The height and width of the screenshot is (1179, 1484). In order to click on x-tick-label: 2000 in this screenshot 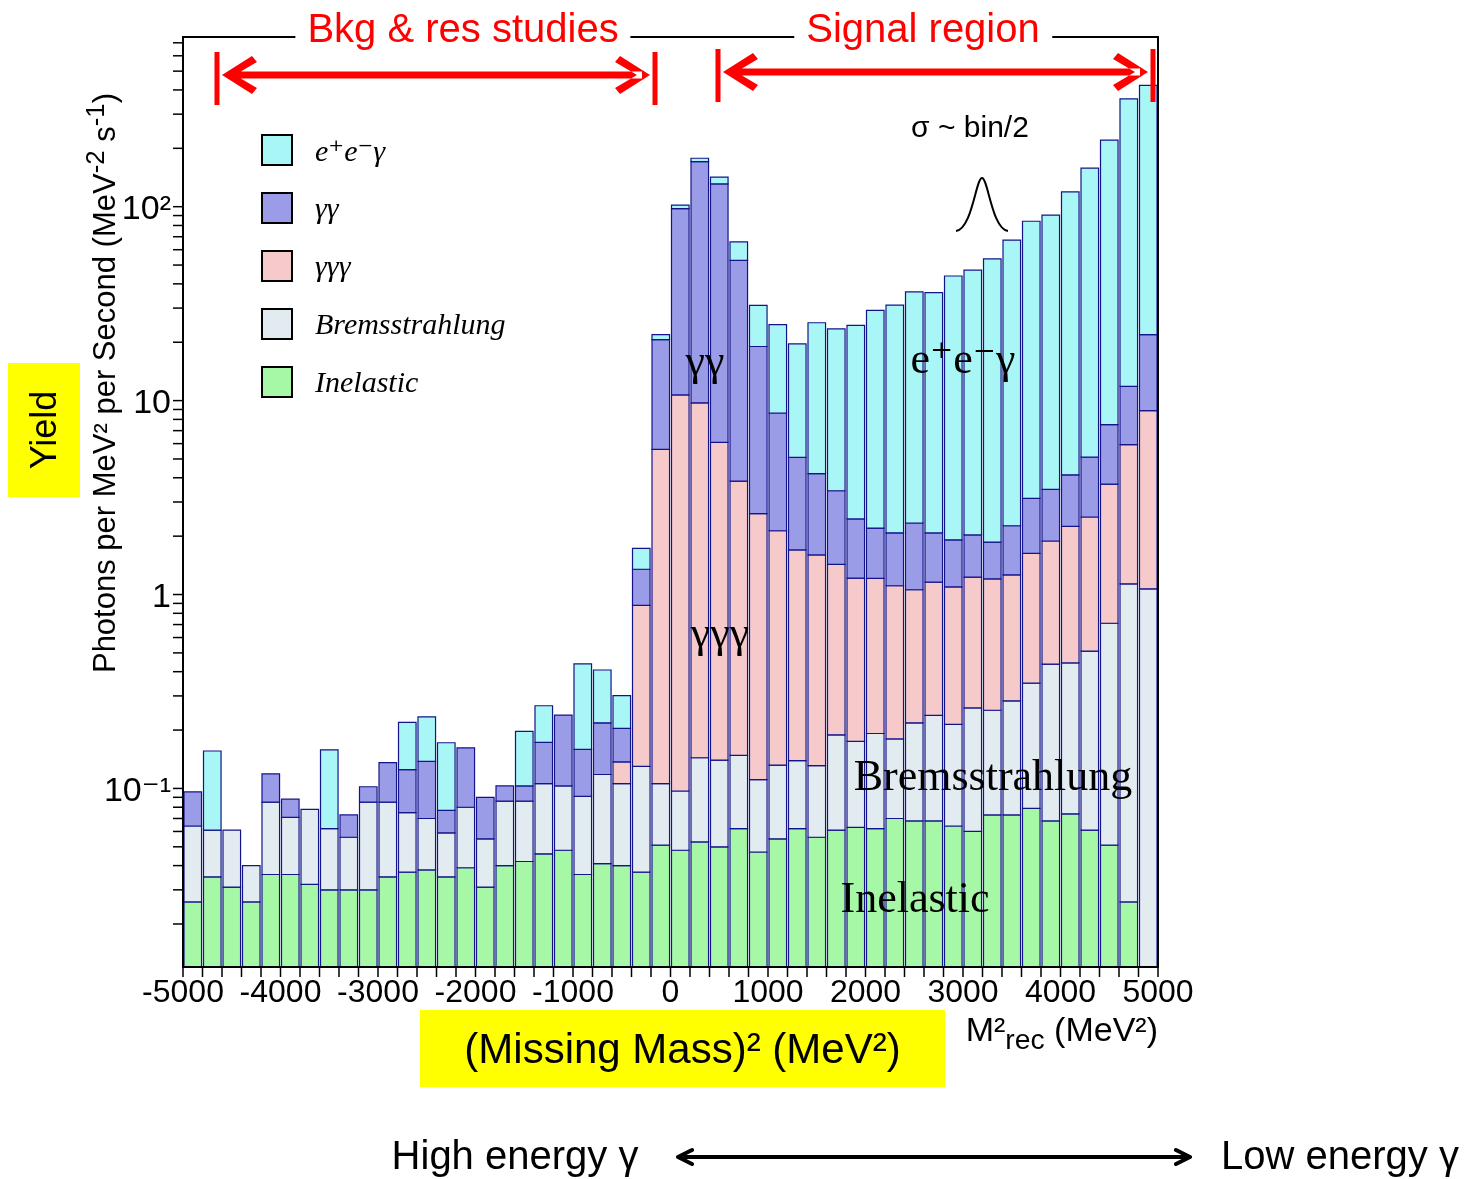, I will do `click(865, 990)`.